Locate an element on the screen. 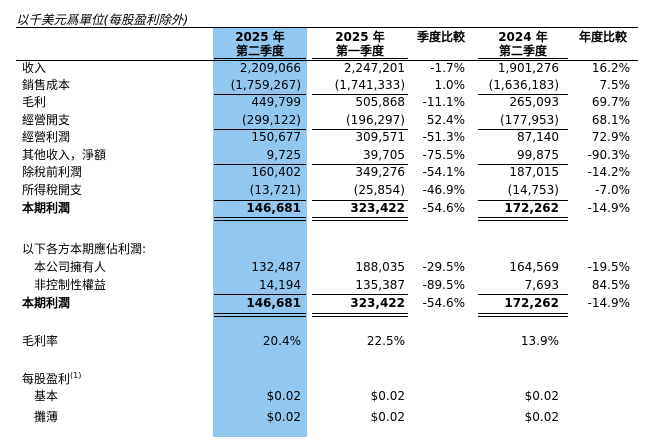 The height and width of the screenshot is (445, 645). value-yoy: 16.2% is located at coordinates (610, 68).